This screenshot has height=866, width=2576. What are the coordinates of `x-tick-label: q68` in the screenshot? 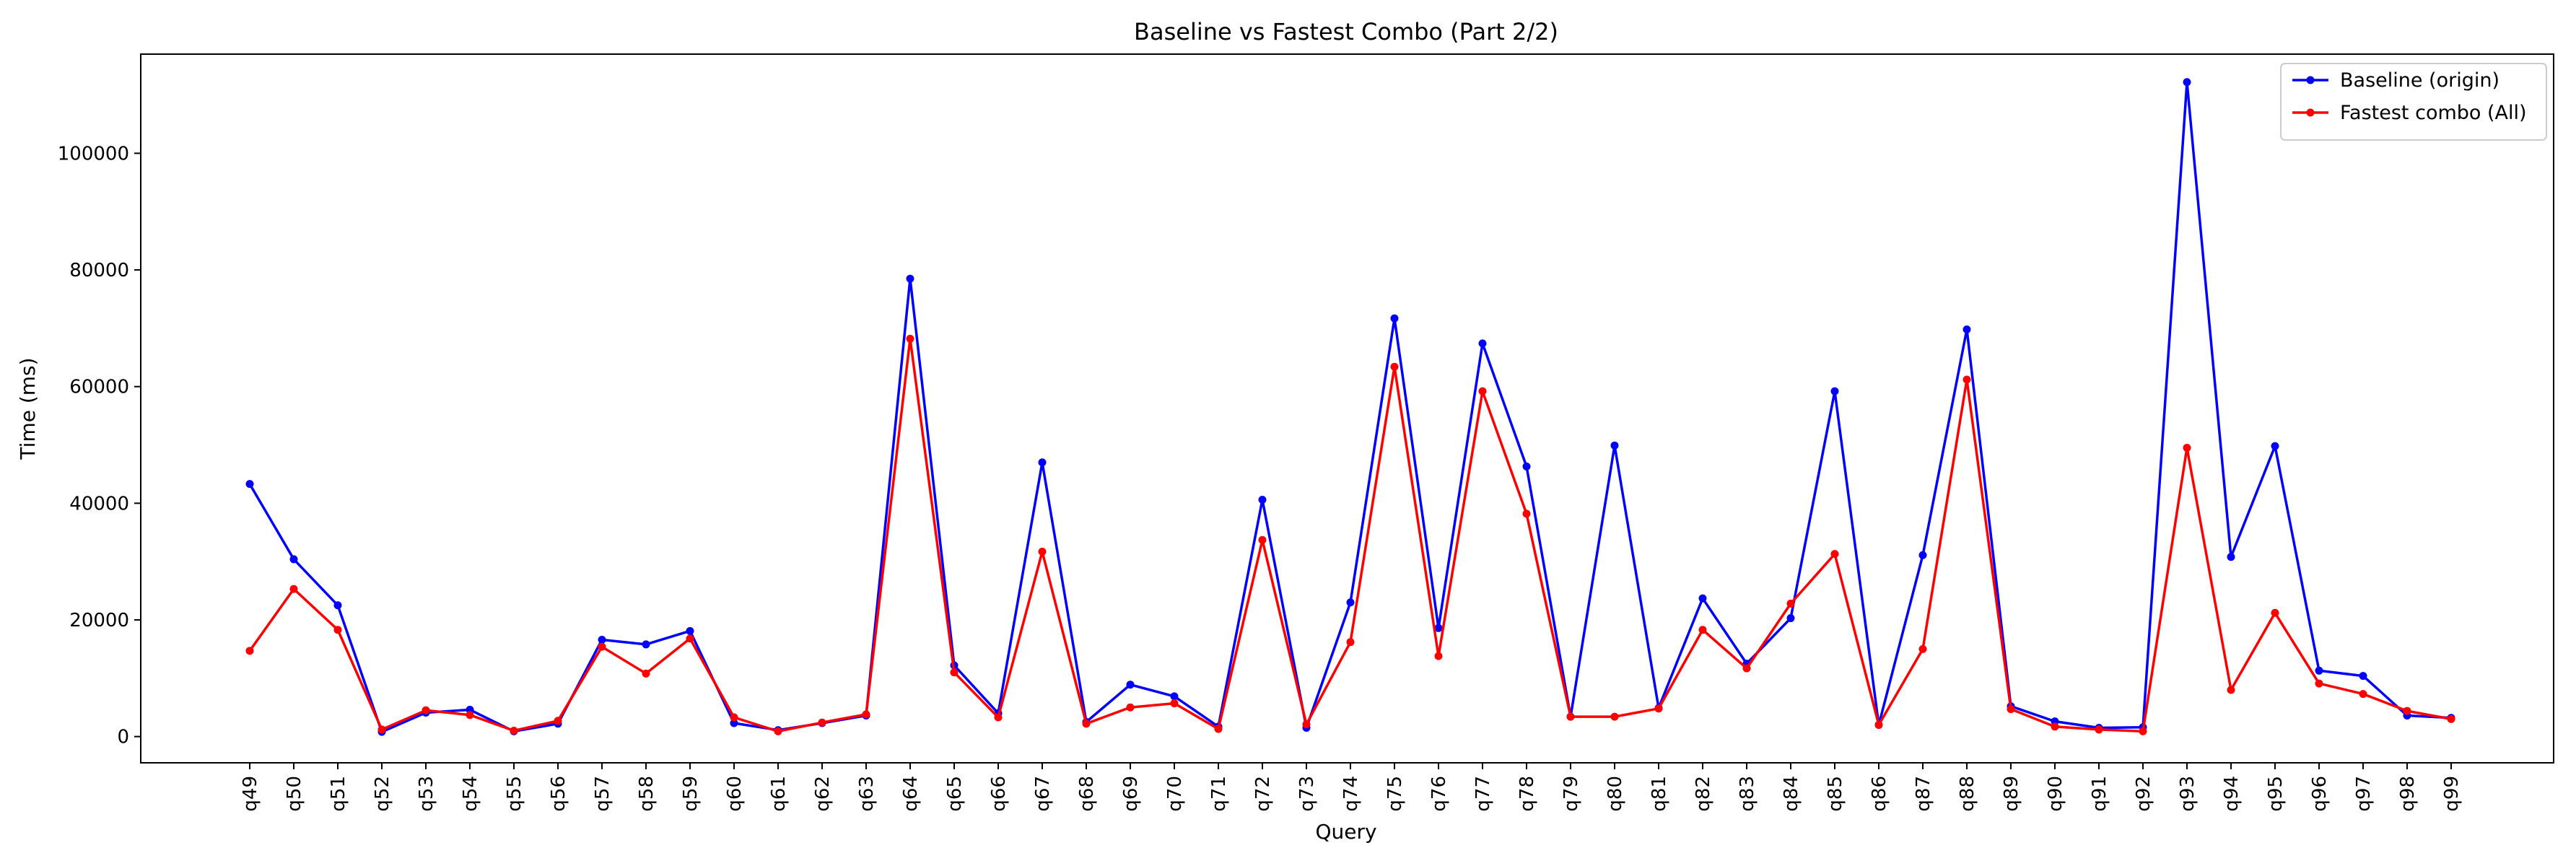 It's located at (1087, 794).